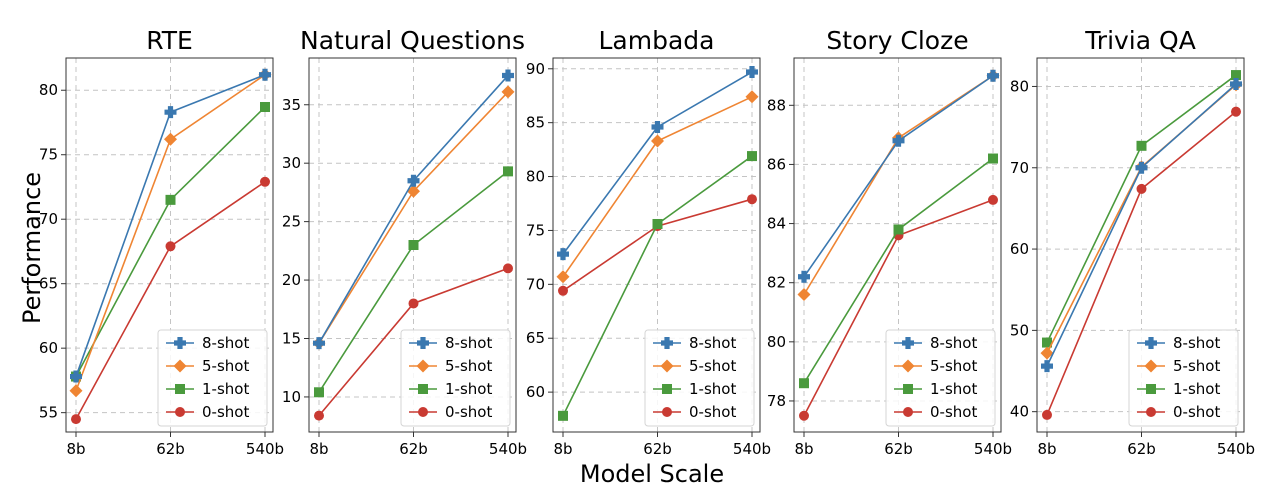 The width and height of the screenshot is (1268, 500). What do you see at coordinates (291, 397) in the screenshot?
I see `y-tick-label: 10` at bounding box center [291, 397].